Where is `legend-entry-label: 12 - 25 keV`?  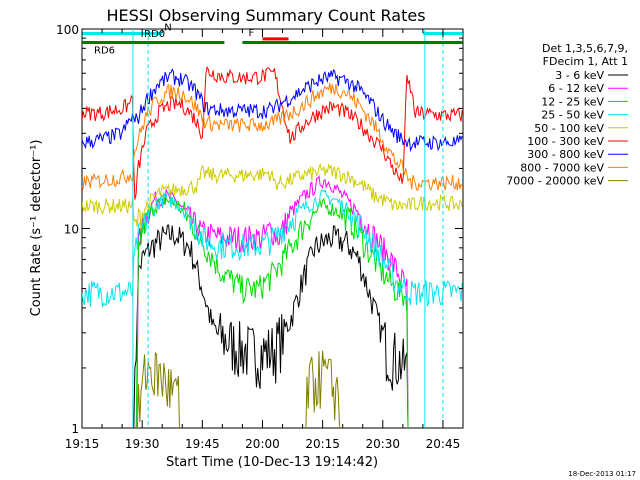 legend-entry-label: 12 - 25 keV is located at coordinates (572, 101).